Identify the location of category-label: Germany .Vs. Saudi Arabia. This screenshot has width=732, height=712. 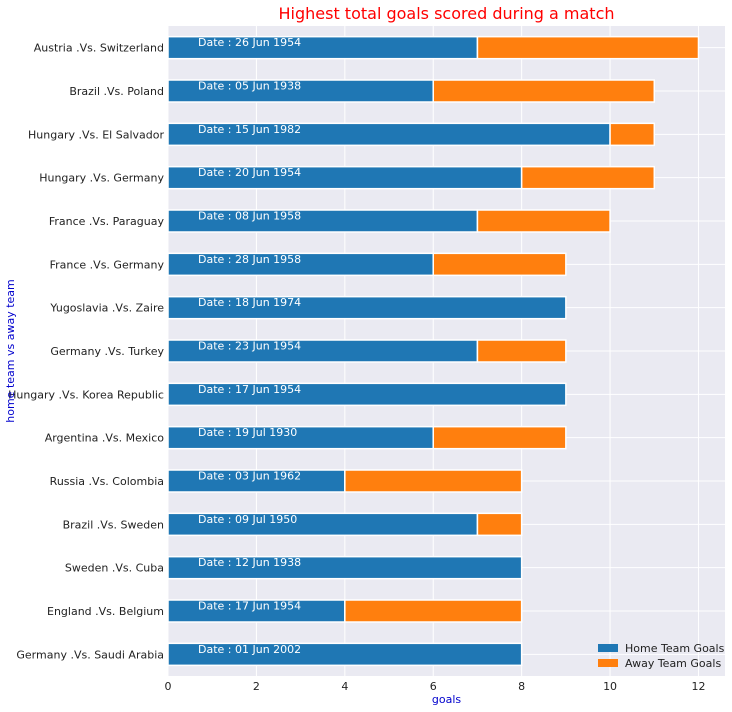
(90, 654).